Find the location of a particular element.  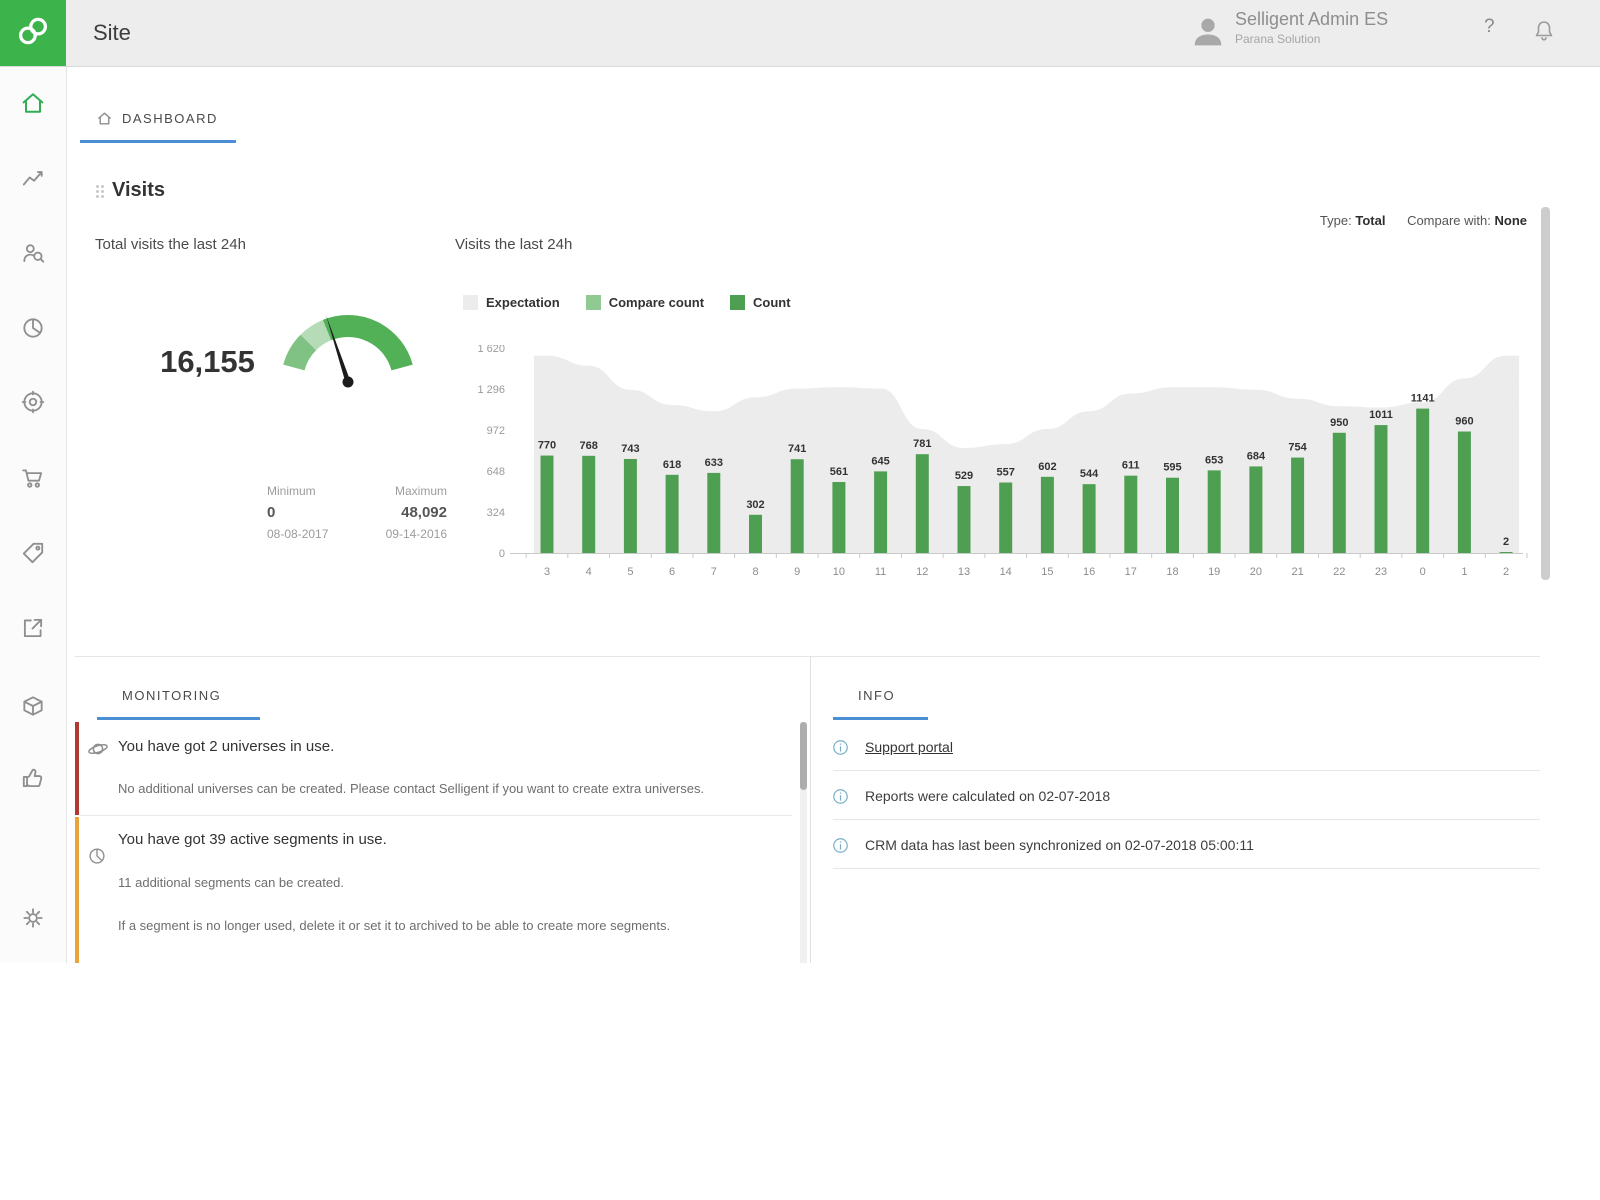

expectation-swatch-icon is located at coordinates (470, 302).